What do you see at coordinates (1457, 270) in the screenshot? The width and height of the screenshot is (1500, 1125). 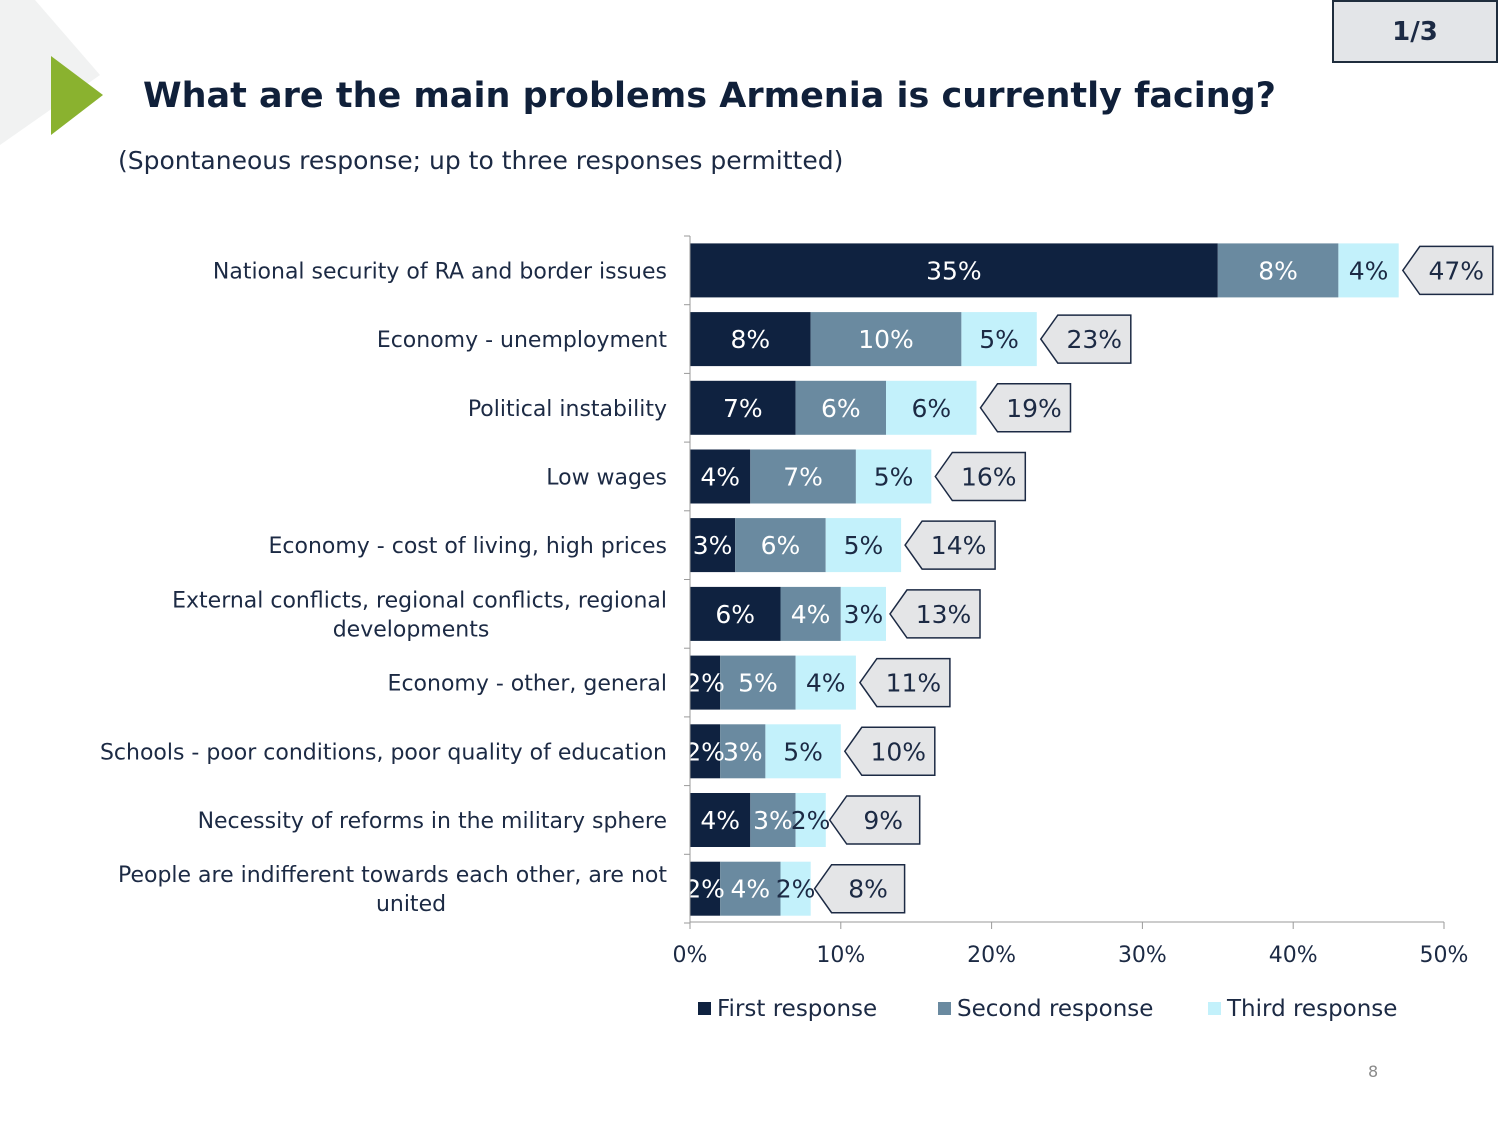 I see `total-callout-label: 47%` at bounding box center [1457, 270].